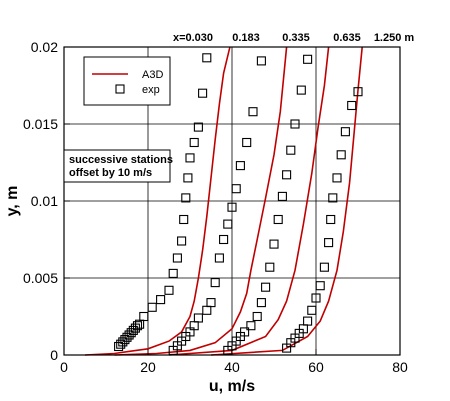 The image size is (450, 401). Describe the element at coordinates (40, 124) in the screenshot. I see `y-tick-label: 0.015` at that location.